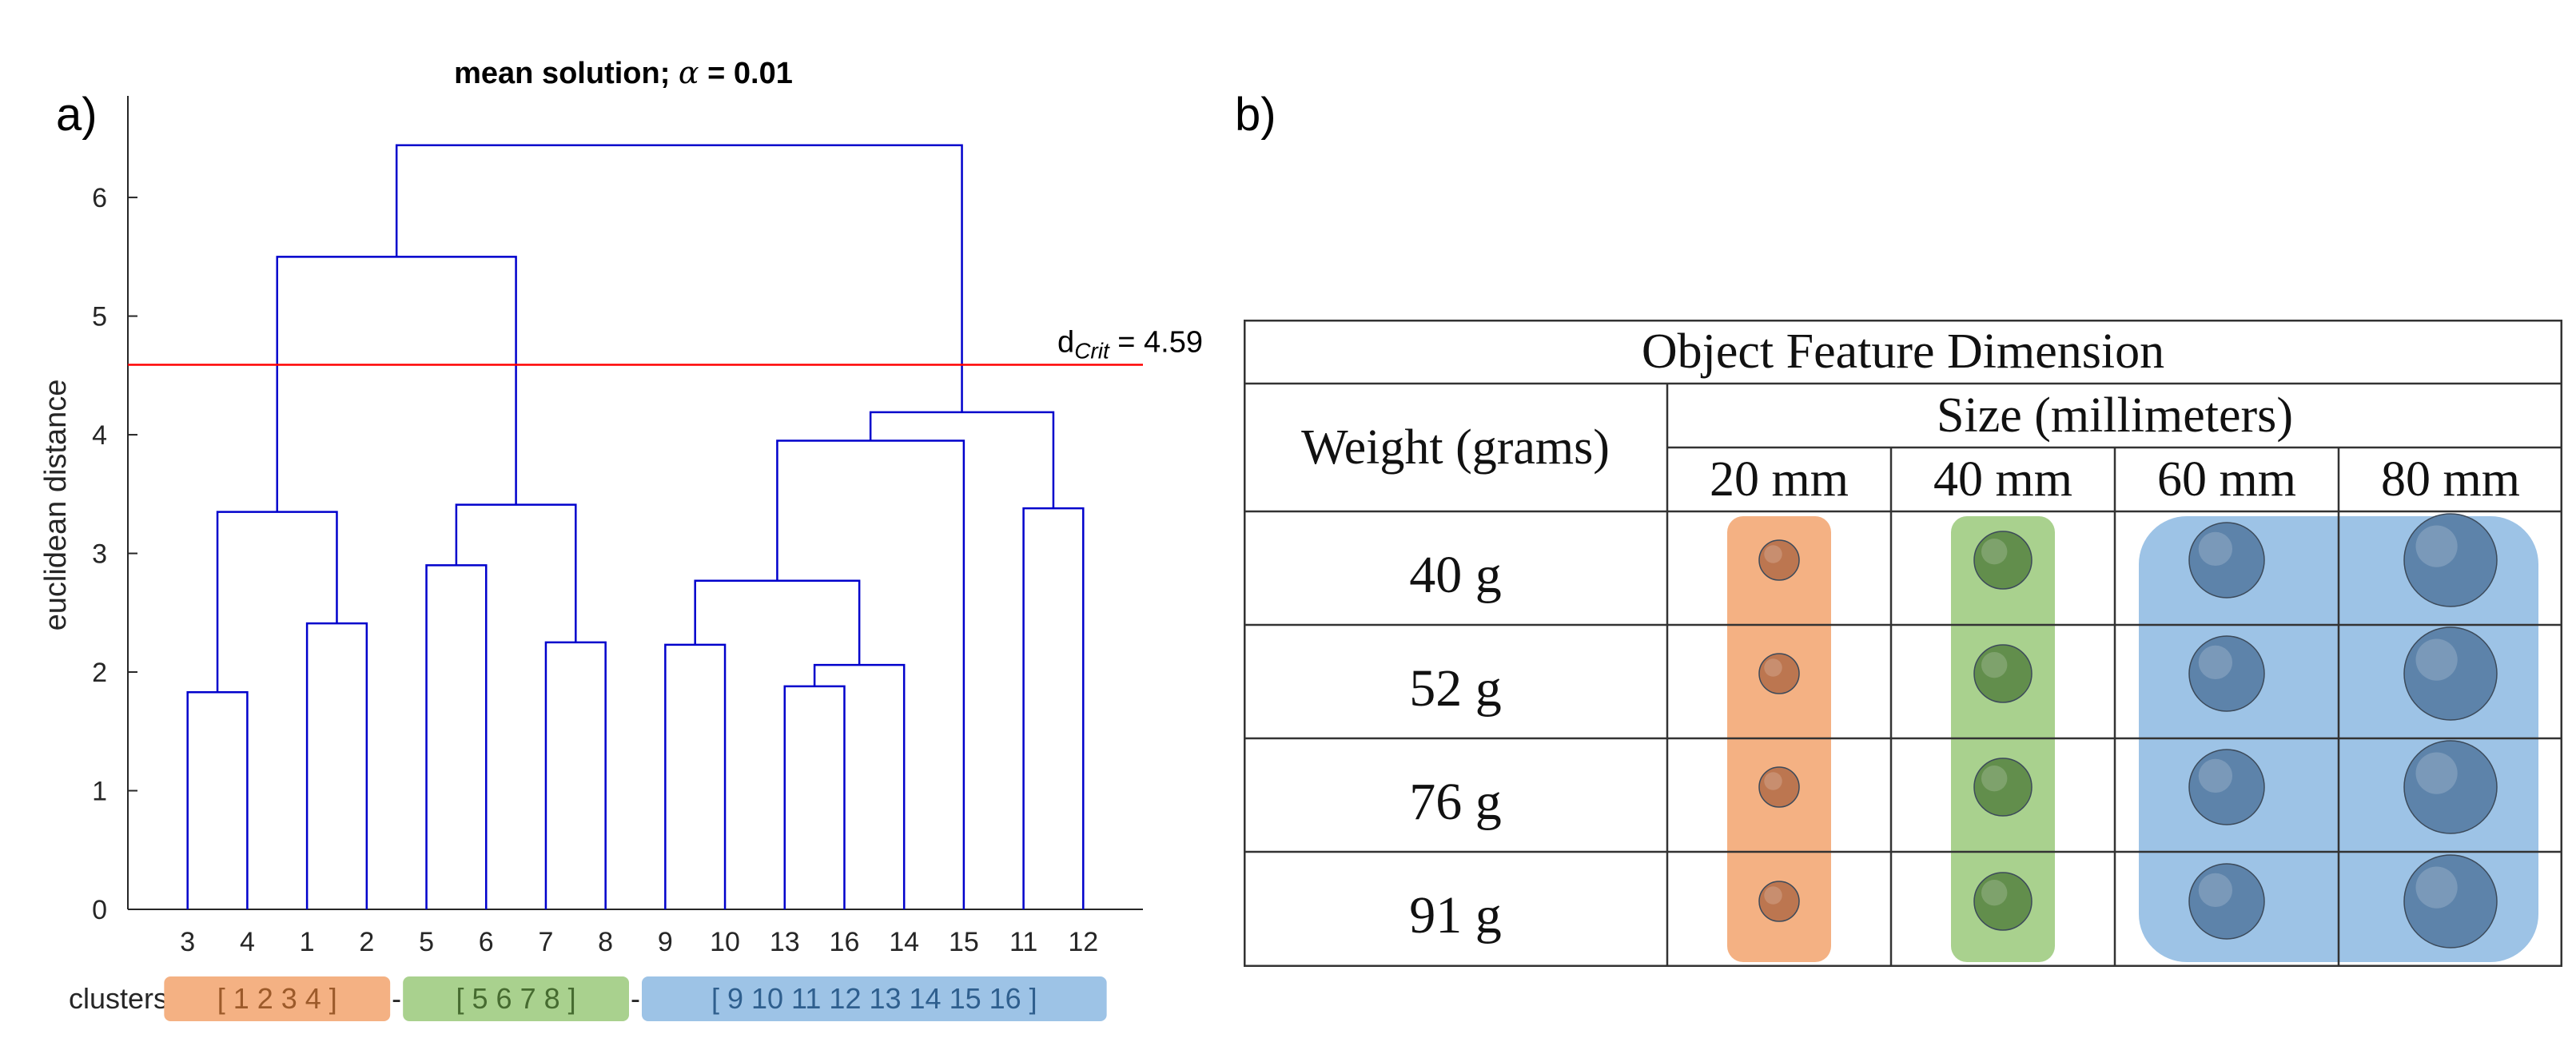  I want to click on leaf-label: 12, so click(1083, 942).